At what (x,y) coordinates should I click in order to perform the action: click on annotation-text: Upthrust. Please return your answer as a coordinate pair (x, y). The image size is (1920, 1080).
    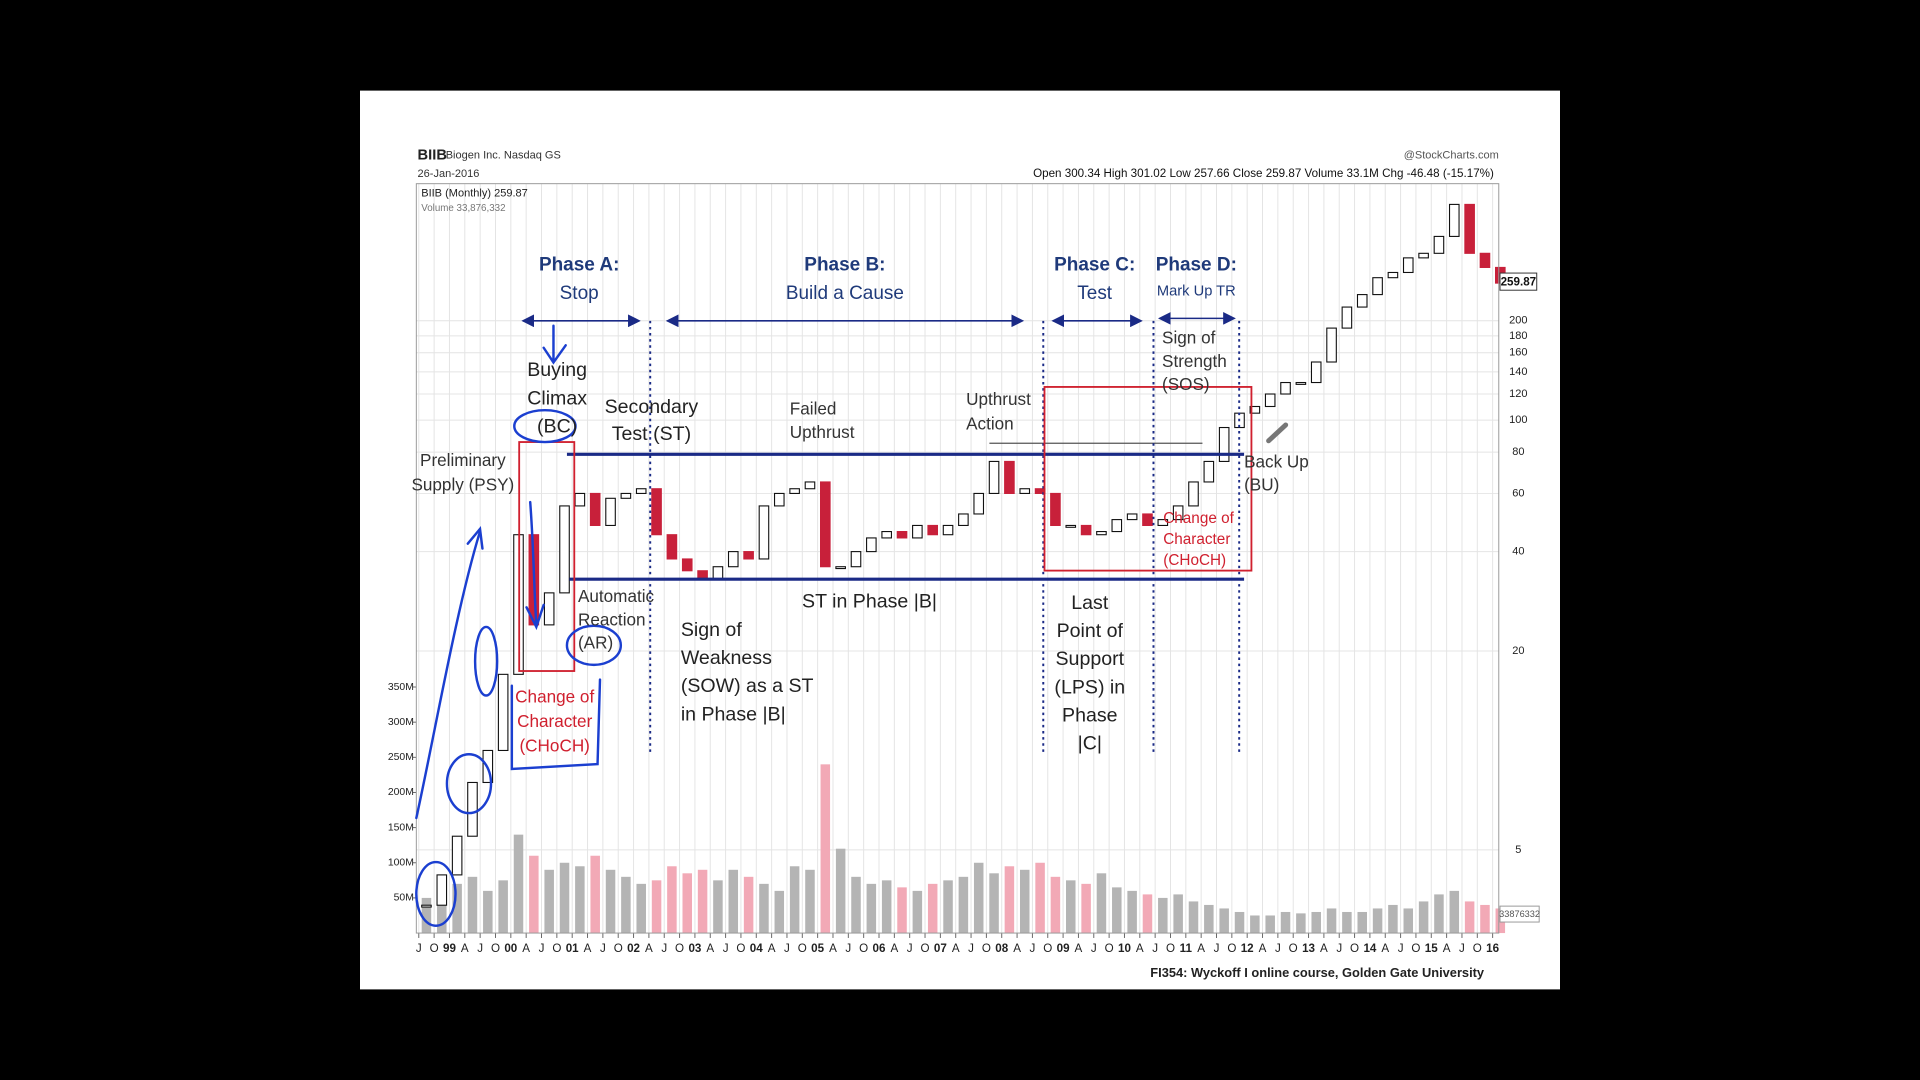
    Looking at the image, I should click on (998, 399).